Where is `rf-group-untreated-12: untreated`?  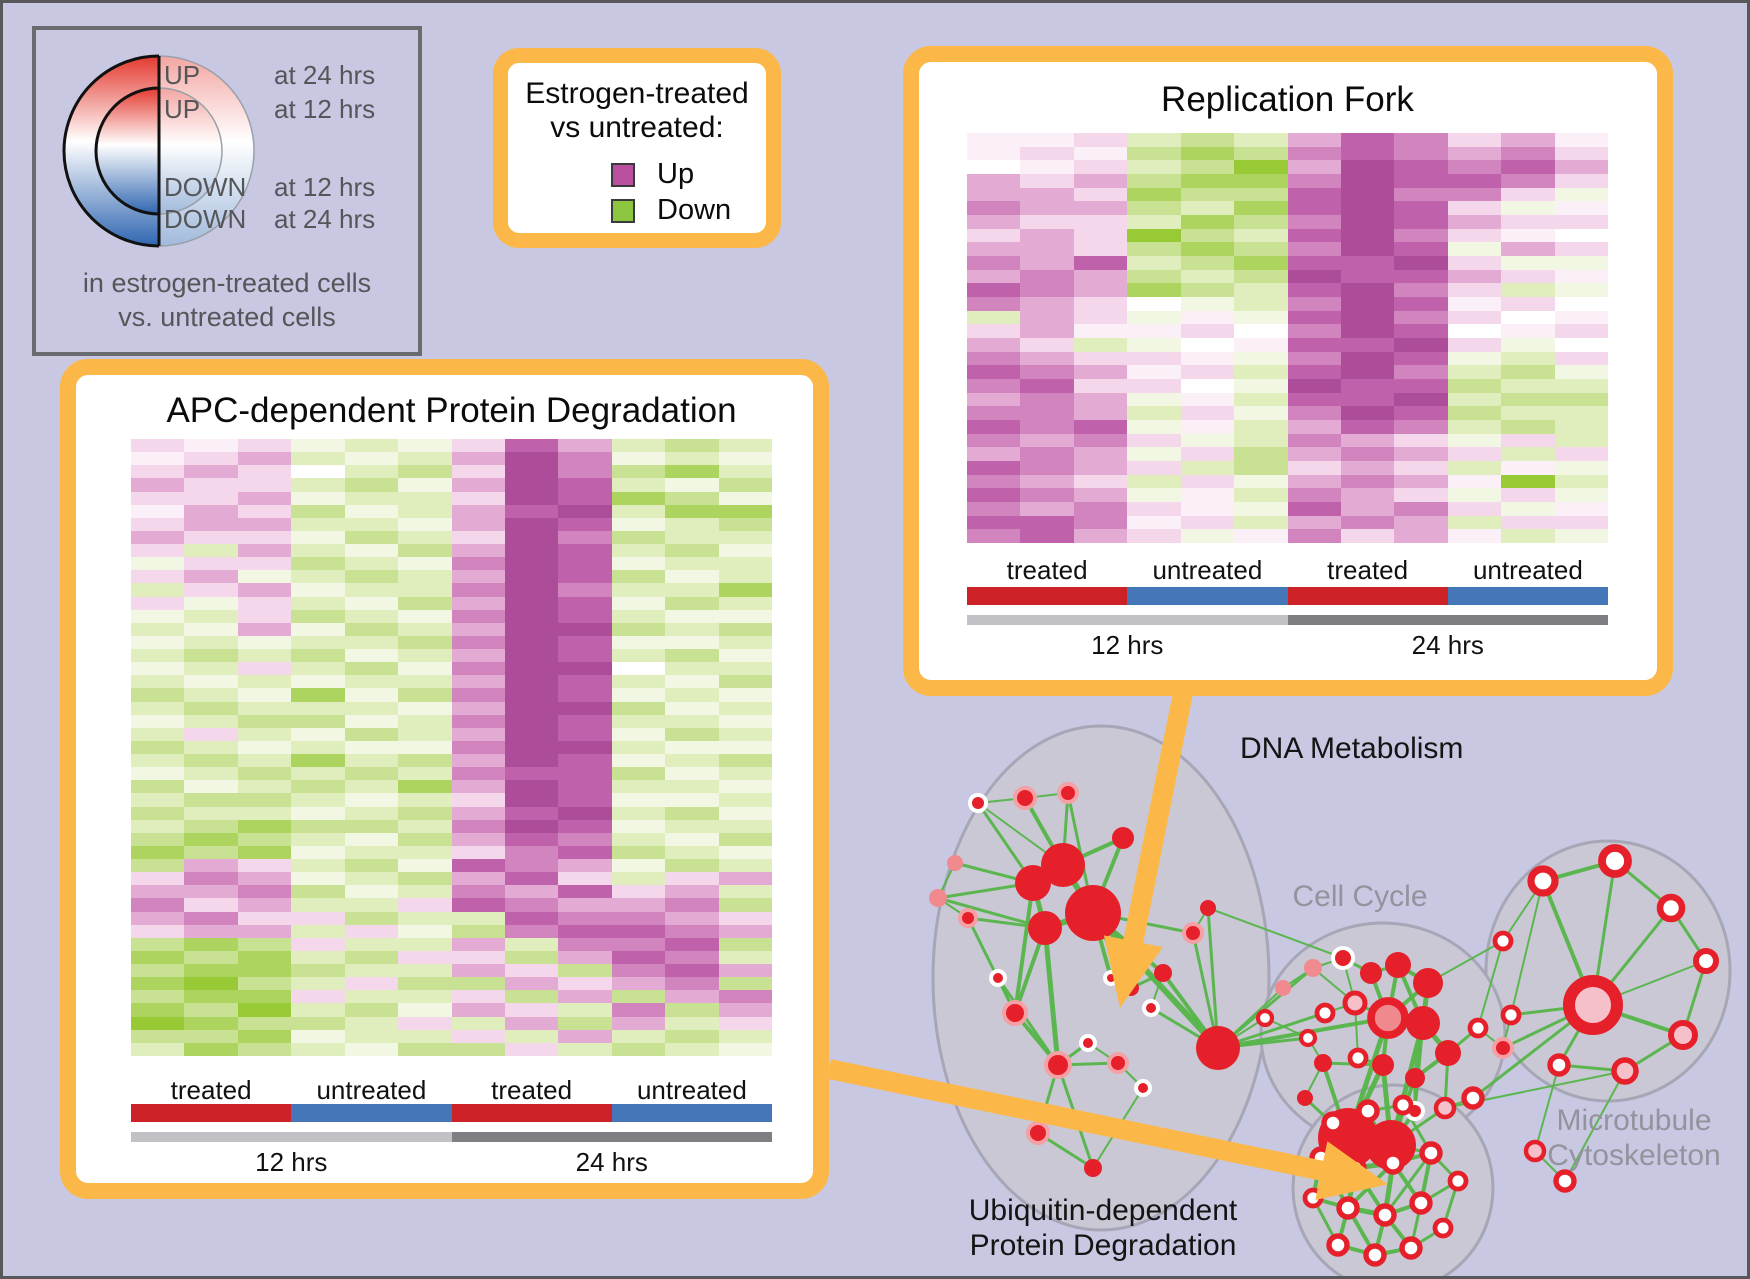 rf-group-untreated-12: untreated is located at coordinates (1207, 570).